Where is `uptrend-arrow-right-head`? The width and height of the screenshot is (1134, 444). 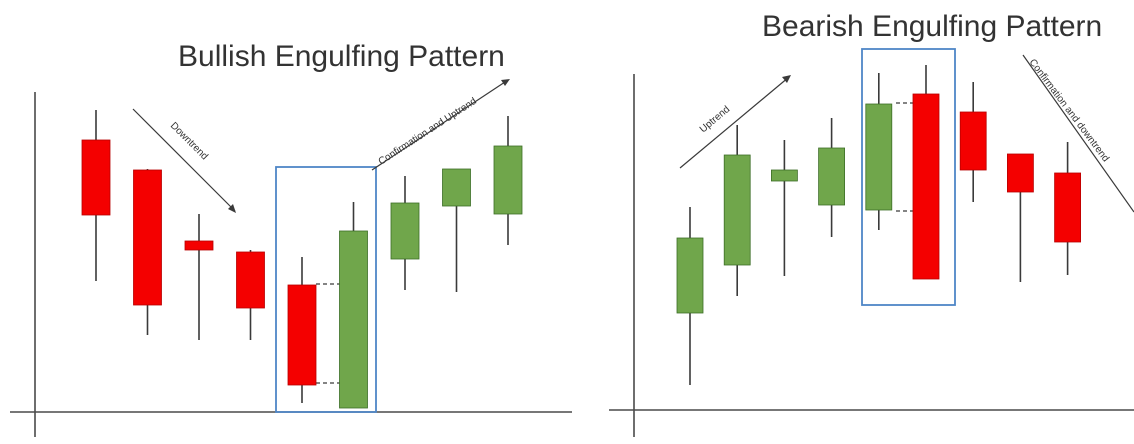
uptrend-arrow-right-head is located at coordinates (786, 79).